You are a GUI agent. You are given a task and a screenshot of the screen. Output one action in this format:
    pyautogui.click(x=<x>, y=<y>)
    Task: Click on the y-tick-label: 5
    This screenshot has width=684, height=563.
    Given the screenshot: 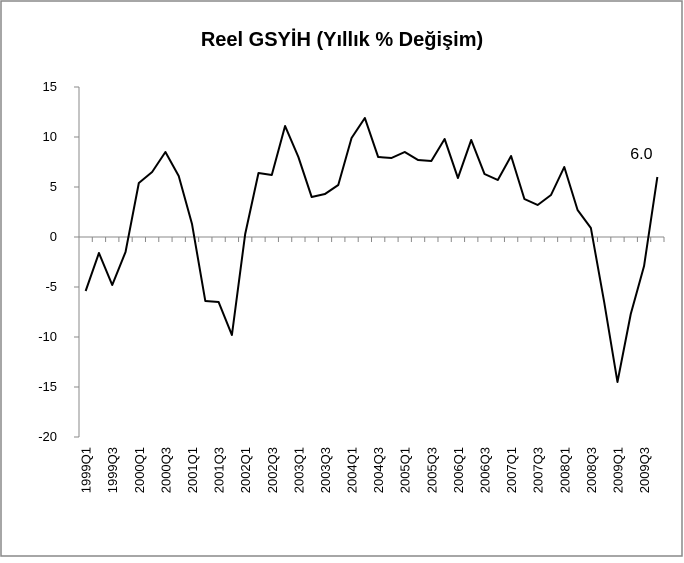 What is the action you would take?
    pyautogui.click(x=53, y=186)
    